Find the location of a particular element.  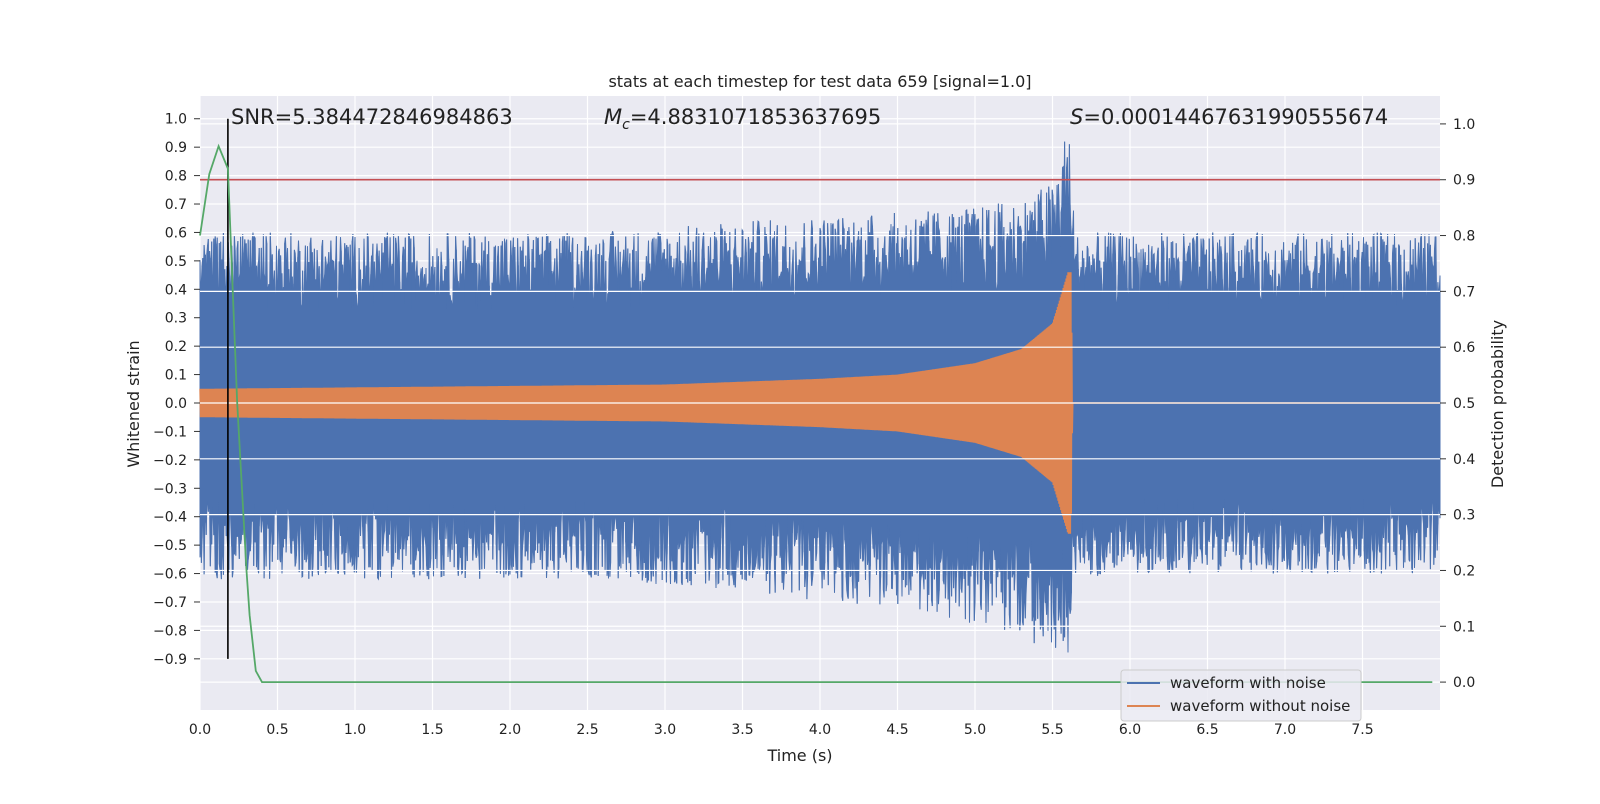

y2-tick-label: 0.6 is located at coordinates (1464, 348).